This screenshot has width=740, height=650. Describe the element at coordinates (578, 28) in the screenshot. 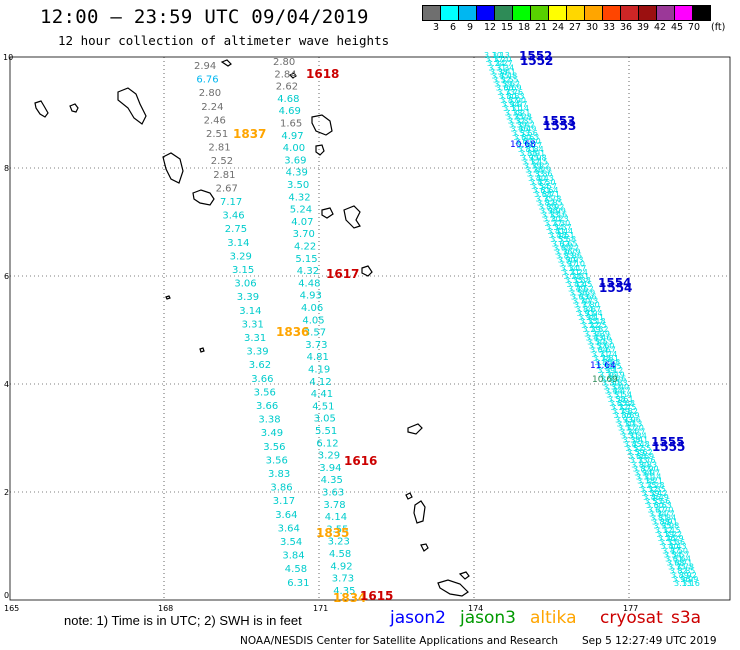

I see `wave-height-legend-labels: 3 6 9 12 15 18 21 24 27 30 33 36 39 42 45 70 (ft)` at that location.